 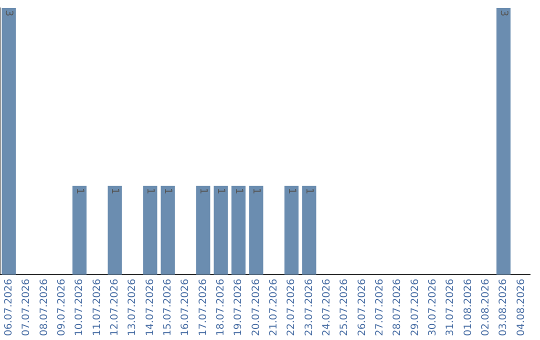 I want to click on x-tick-label: 04.08.2026, so click(x=521, y=307).